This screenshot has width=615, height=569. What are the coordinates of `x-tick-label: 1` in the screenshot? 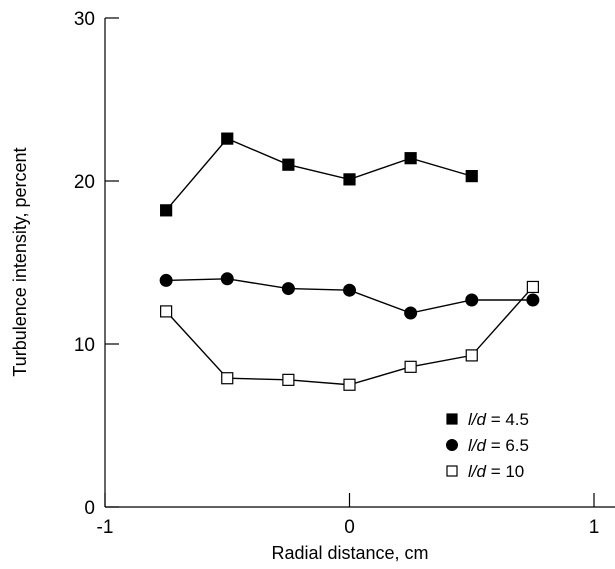 It's located at (594, 527).